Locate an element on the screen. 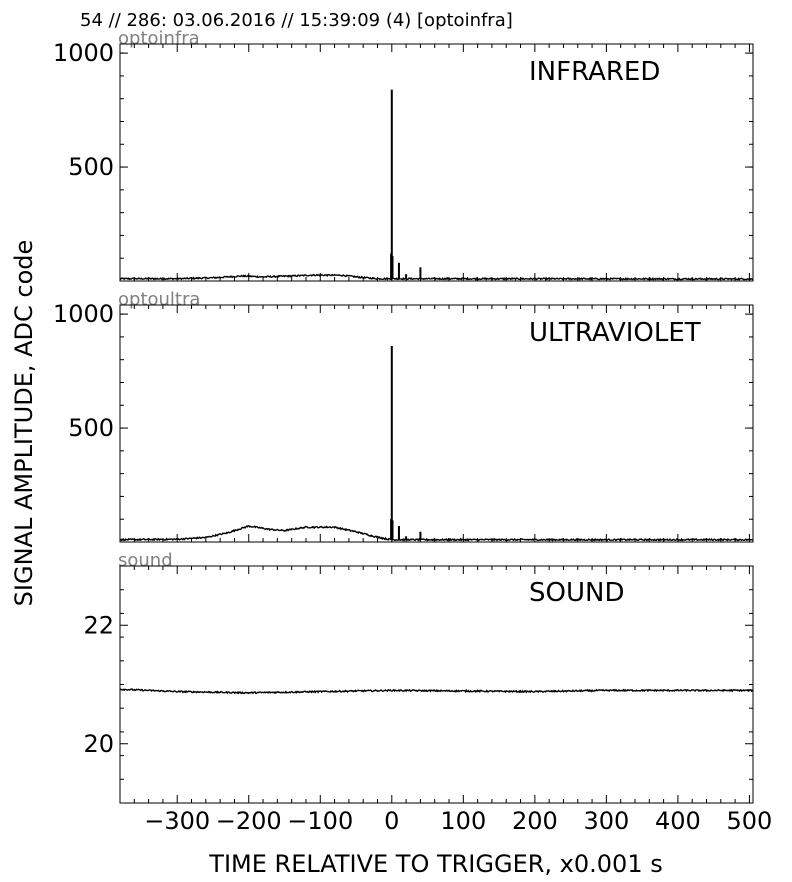  x-tick-label: 200 is located at coordinates (535, 821).